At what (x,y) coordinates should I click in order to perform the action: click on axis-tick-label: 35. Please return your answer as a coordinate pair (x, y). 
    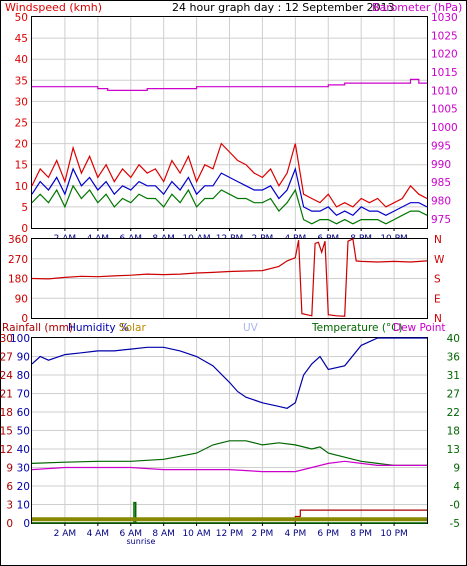
    Looking at the image, I should click on (21, 81).